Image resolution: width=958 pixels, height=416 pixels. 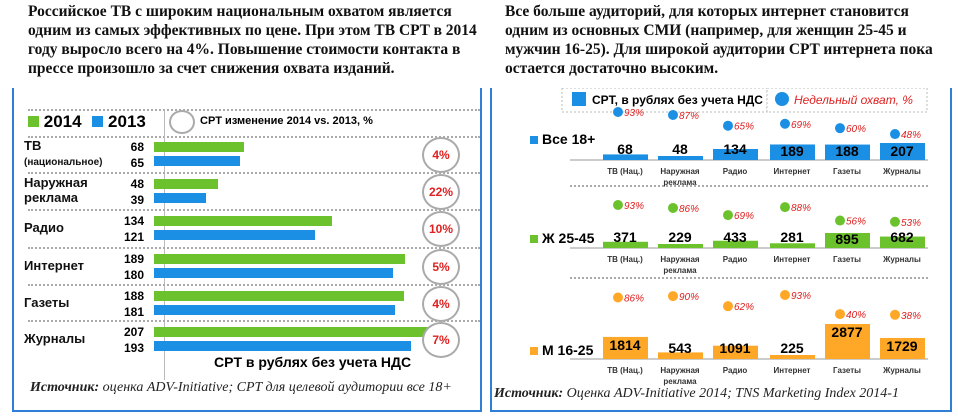 I want to click on value-label-2013: 180, so click(x=133, y=275).